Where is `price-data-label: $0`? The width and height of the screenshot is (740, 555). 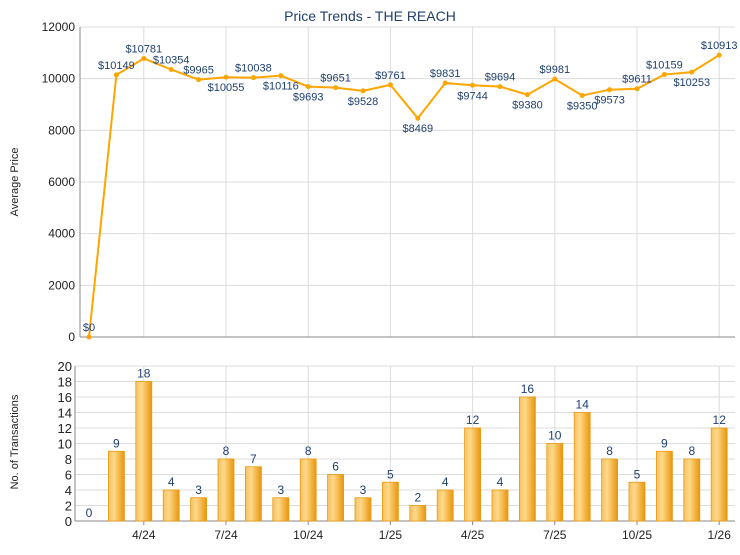 price-data-label: $0 is located at coordinates (89, 328).